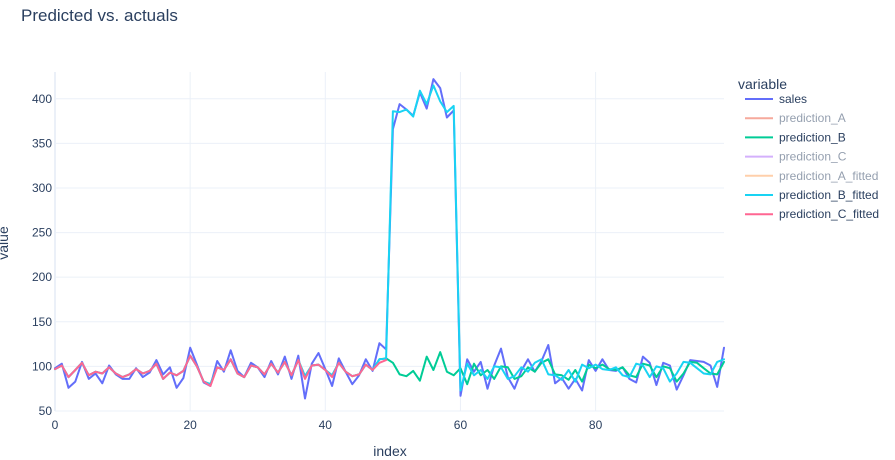 This screenshot has height=460, width=895. Describe the element at coordinates (813, 157) in the screenshot. I see `legend-label: prediction_C` at that location.